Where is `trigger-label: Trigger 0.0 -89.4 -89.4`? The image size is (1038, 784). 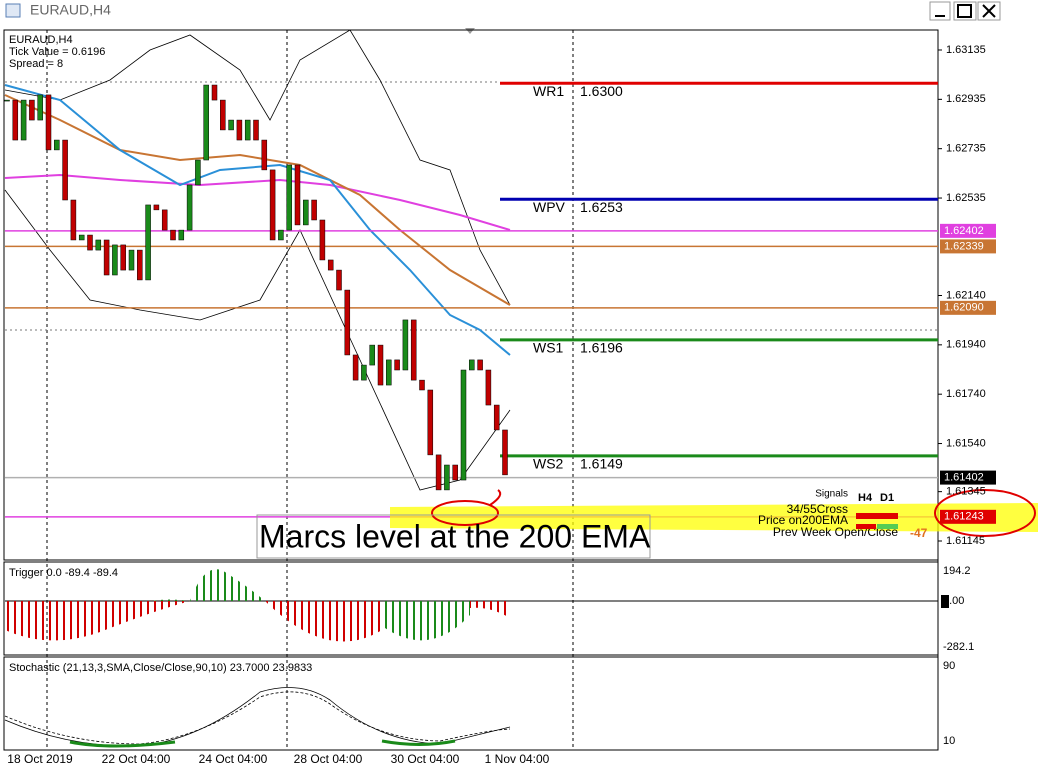 trigger-label: Trigger 0.0 -89.4 -89.4 is located at coordinates (63, 573).